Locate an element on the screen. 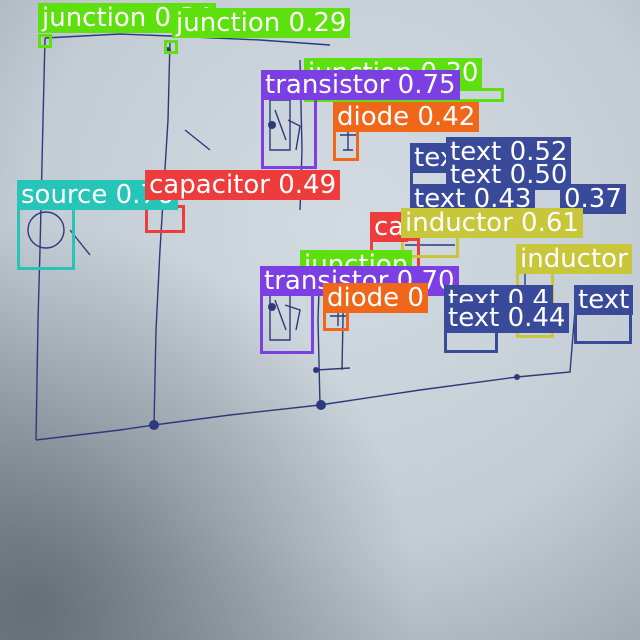  detection-label-inductor-2: inductor is located at coordinates (574, 259).